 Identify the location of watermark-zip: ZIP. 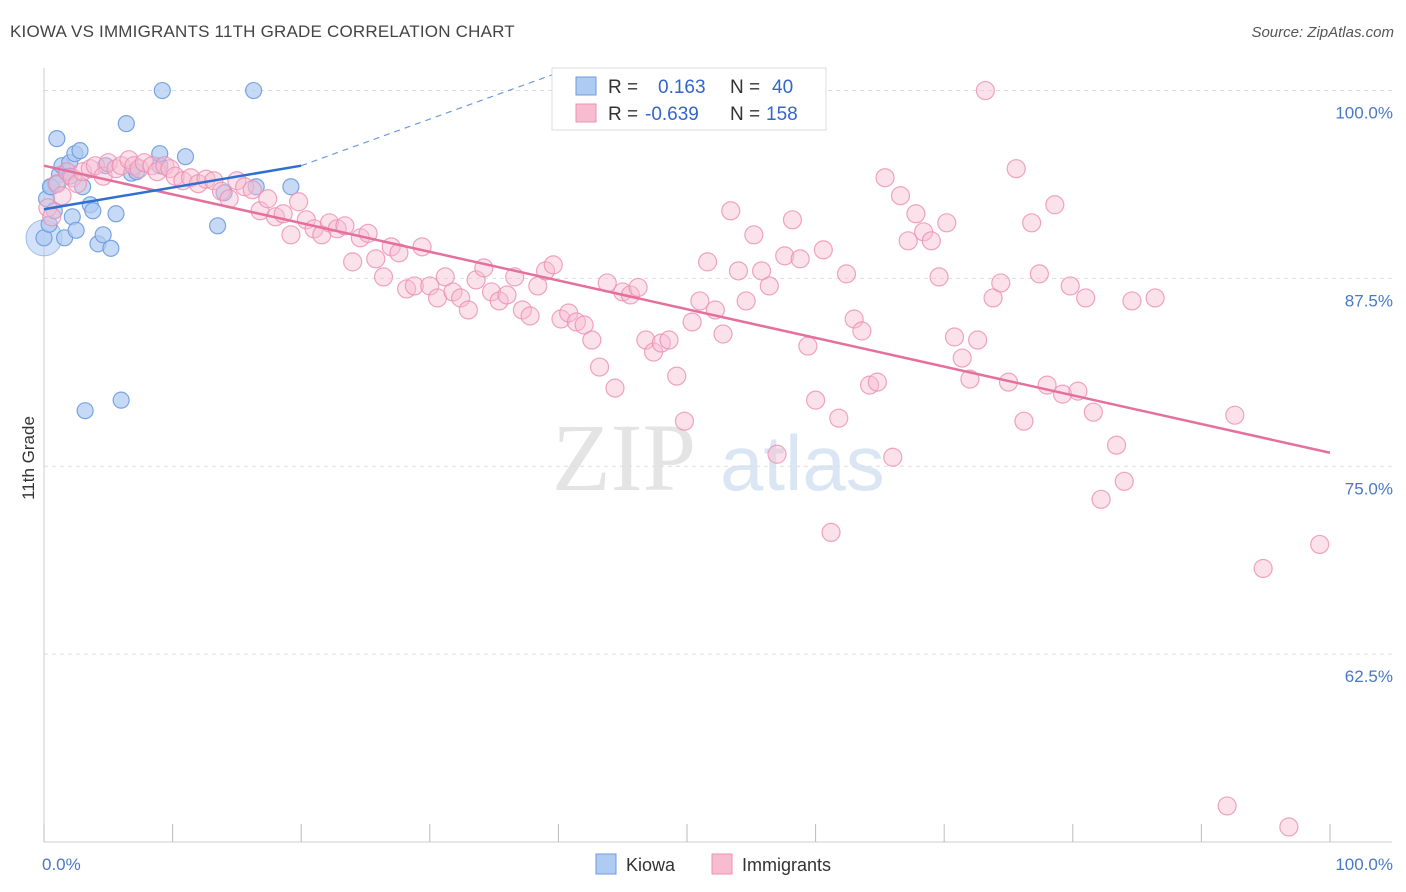
(624, 457).